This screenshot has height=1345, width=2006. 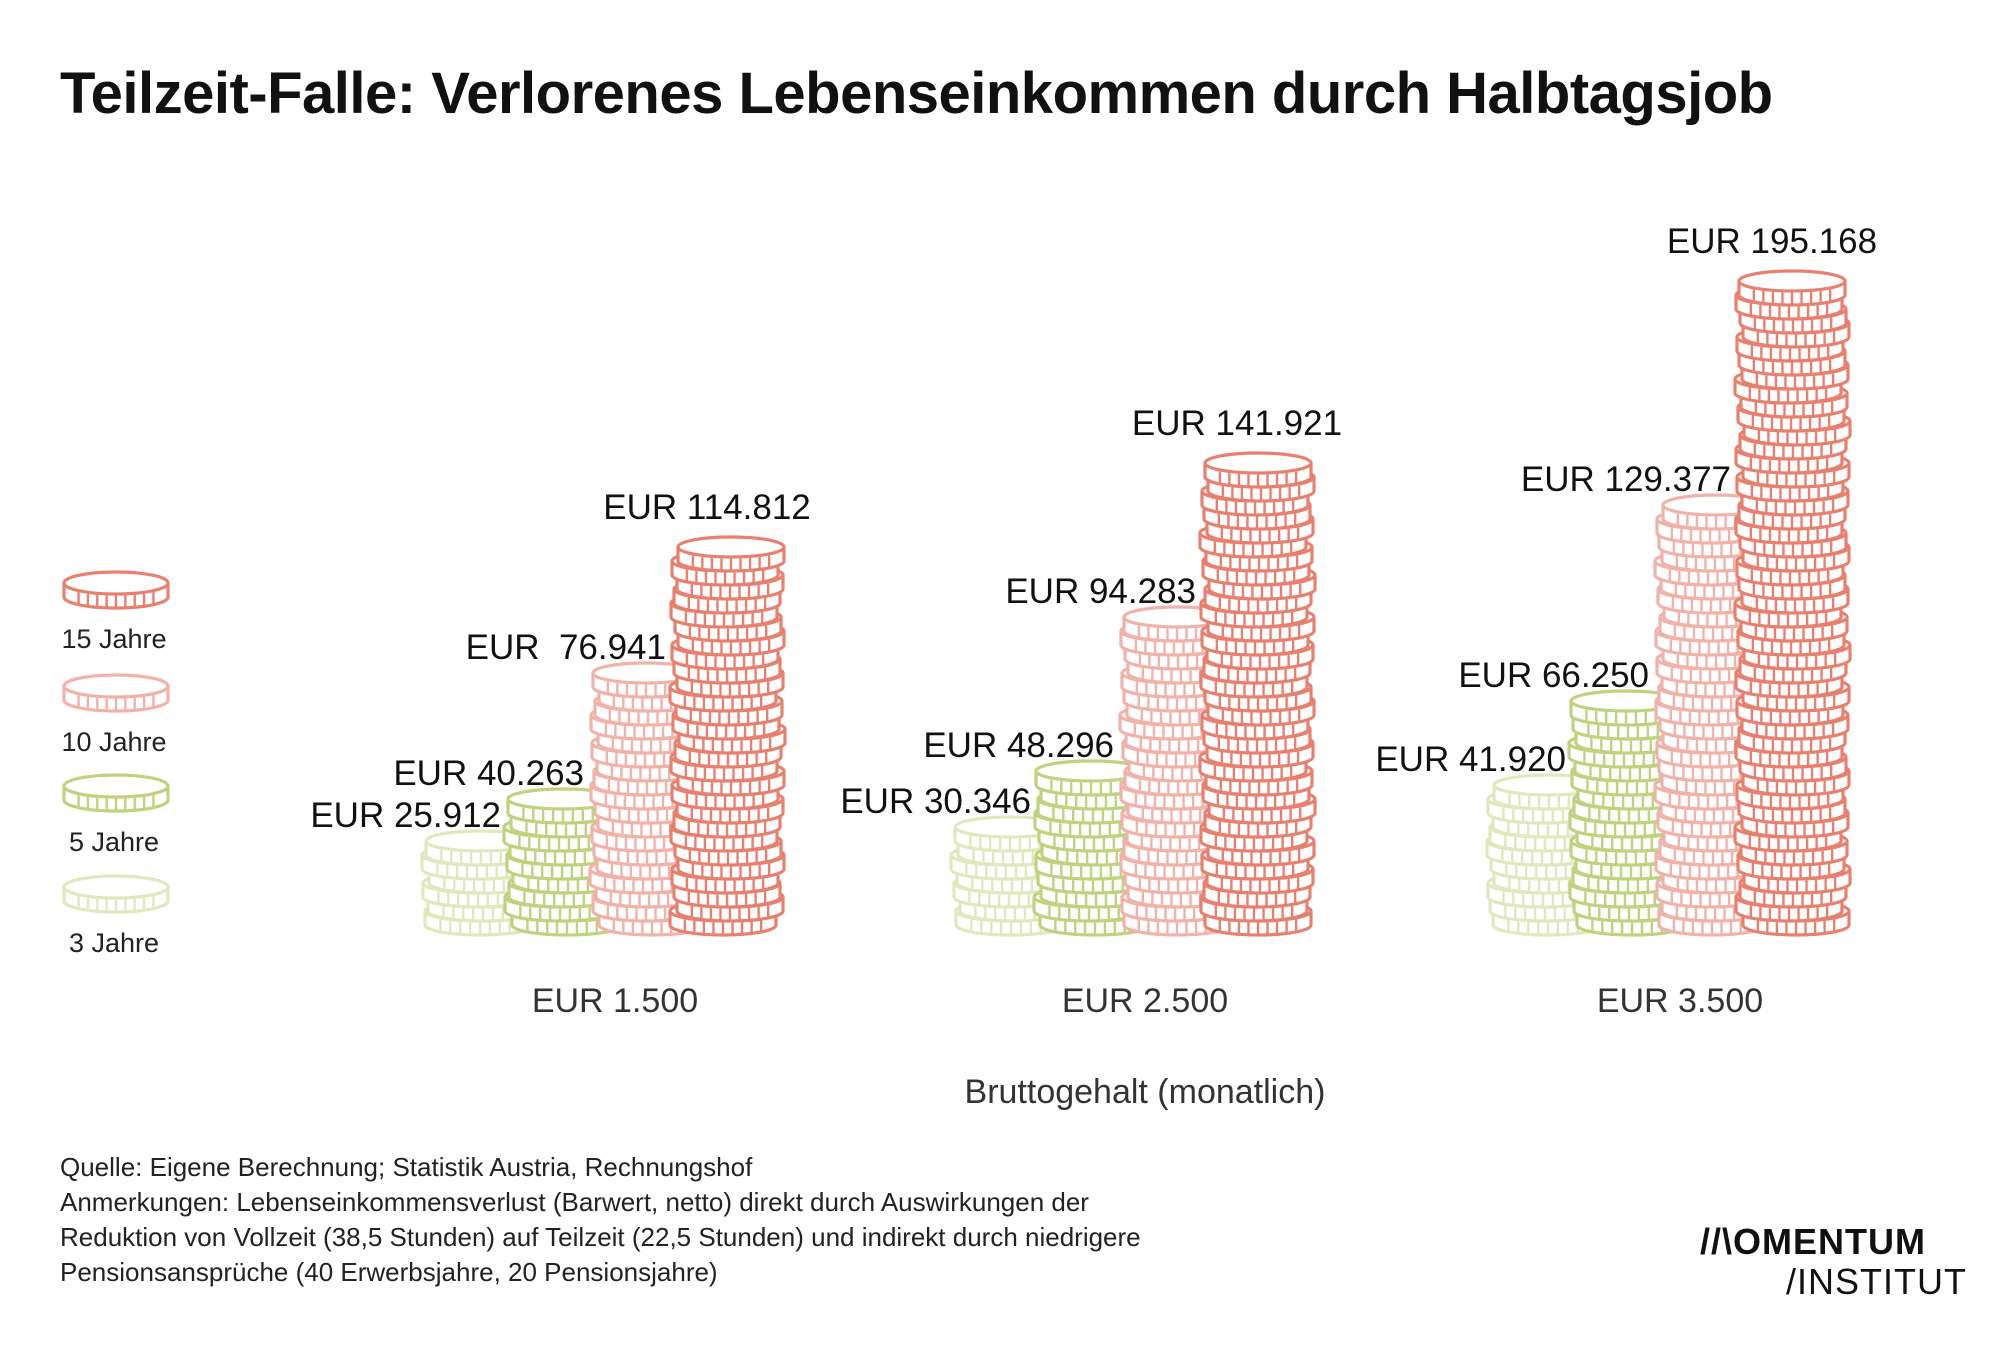 What do you see at coordinates (115, 612) in the screenshot?
I see `legend-item: 15 Jahre` at bounding box center [115, 612].